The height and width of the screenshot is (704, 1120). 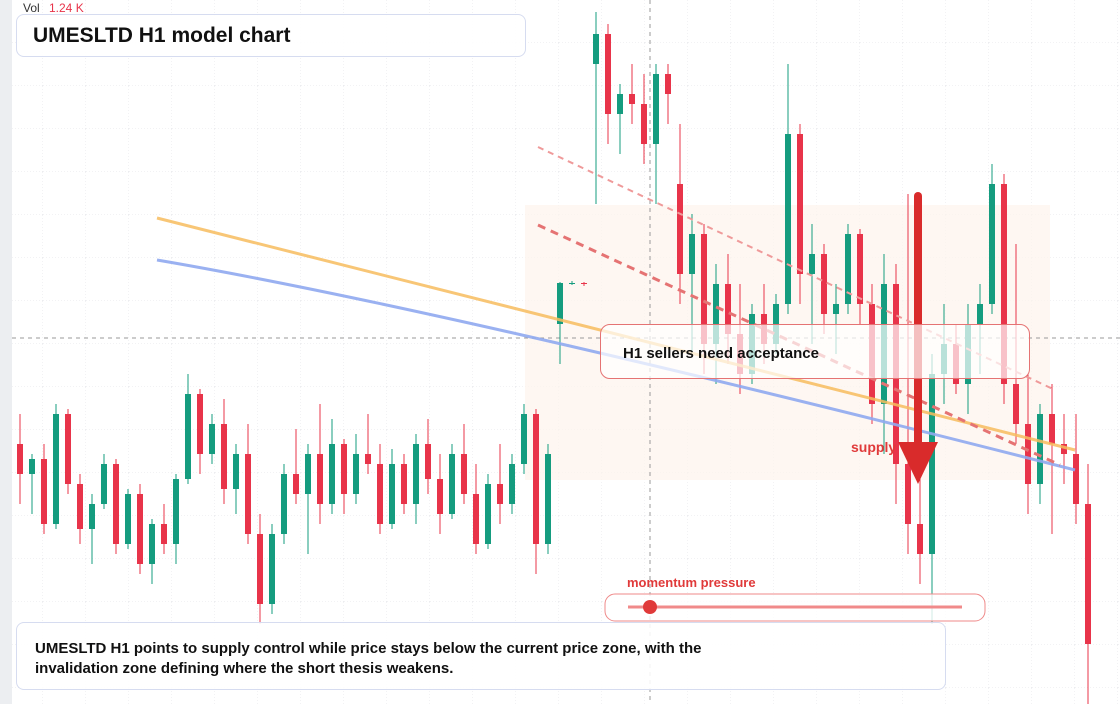 What do you see at coordinates (271, 35) in the screenshot?
I see `title: UMESLTD H1 model chart` at bounding box center [271, 35].